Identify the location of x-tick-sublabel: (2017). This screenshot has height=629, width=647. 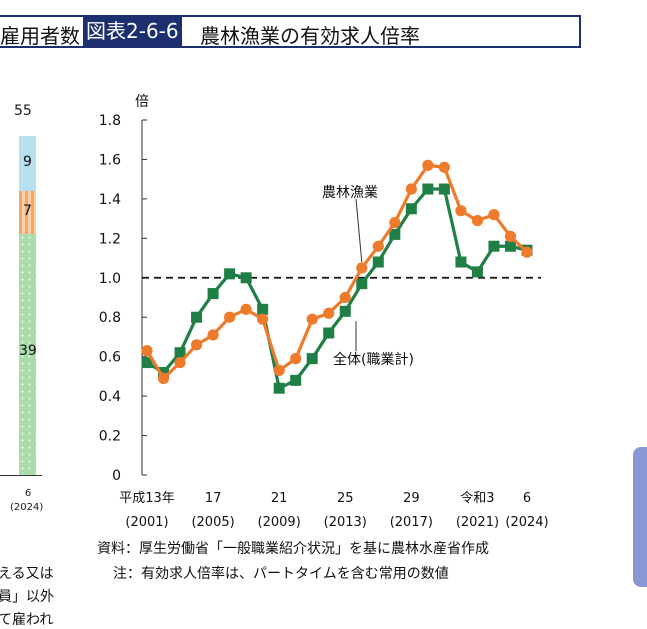
(411, 522).